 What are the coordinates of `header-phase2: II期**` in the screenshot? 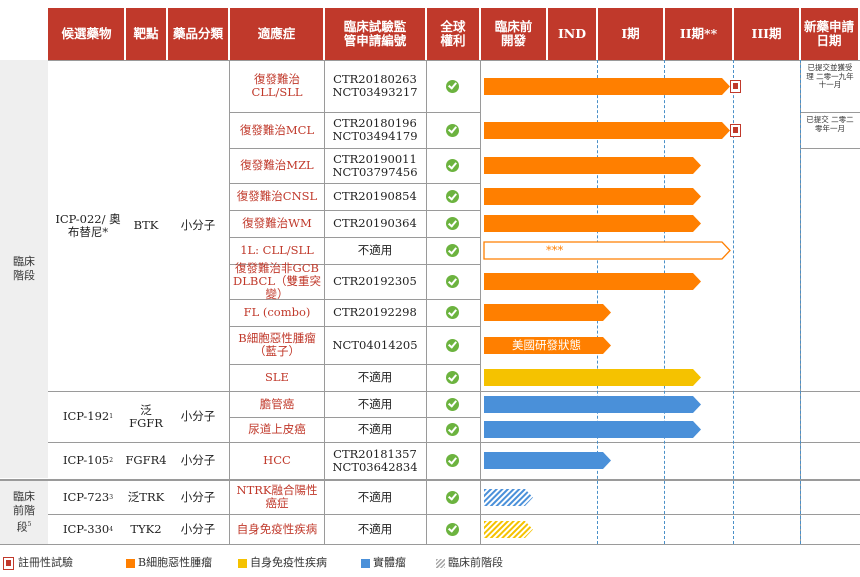 It's located at (698, 34).